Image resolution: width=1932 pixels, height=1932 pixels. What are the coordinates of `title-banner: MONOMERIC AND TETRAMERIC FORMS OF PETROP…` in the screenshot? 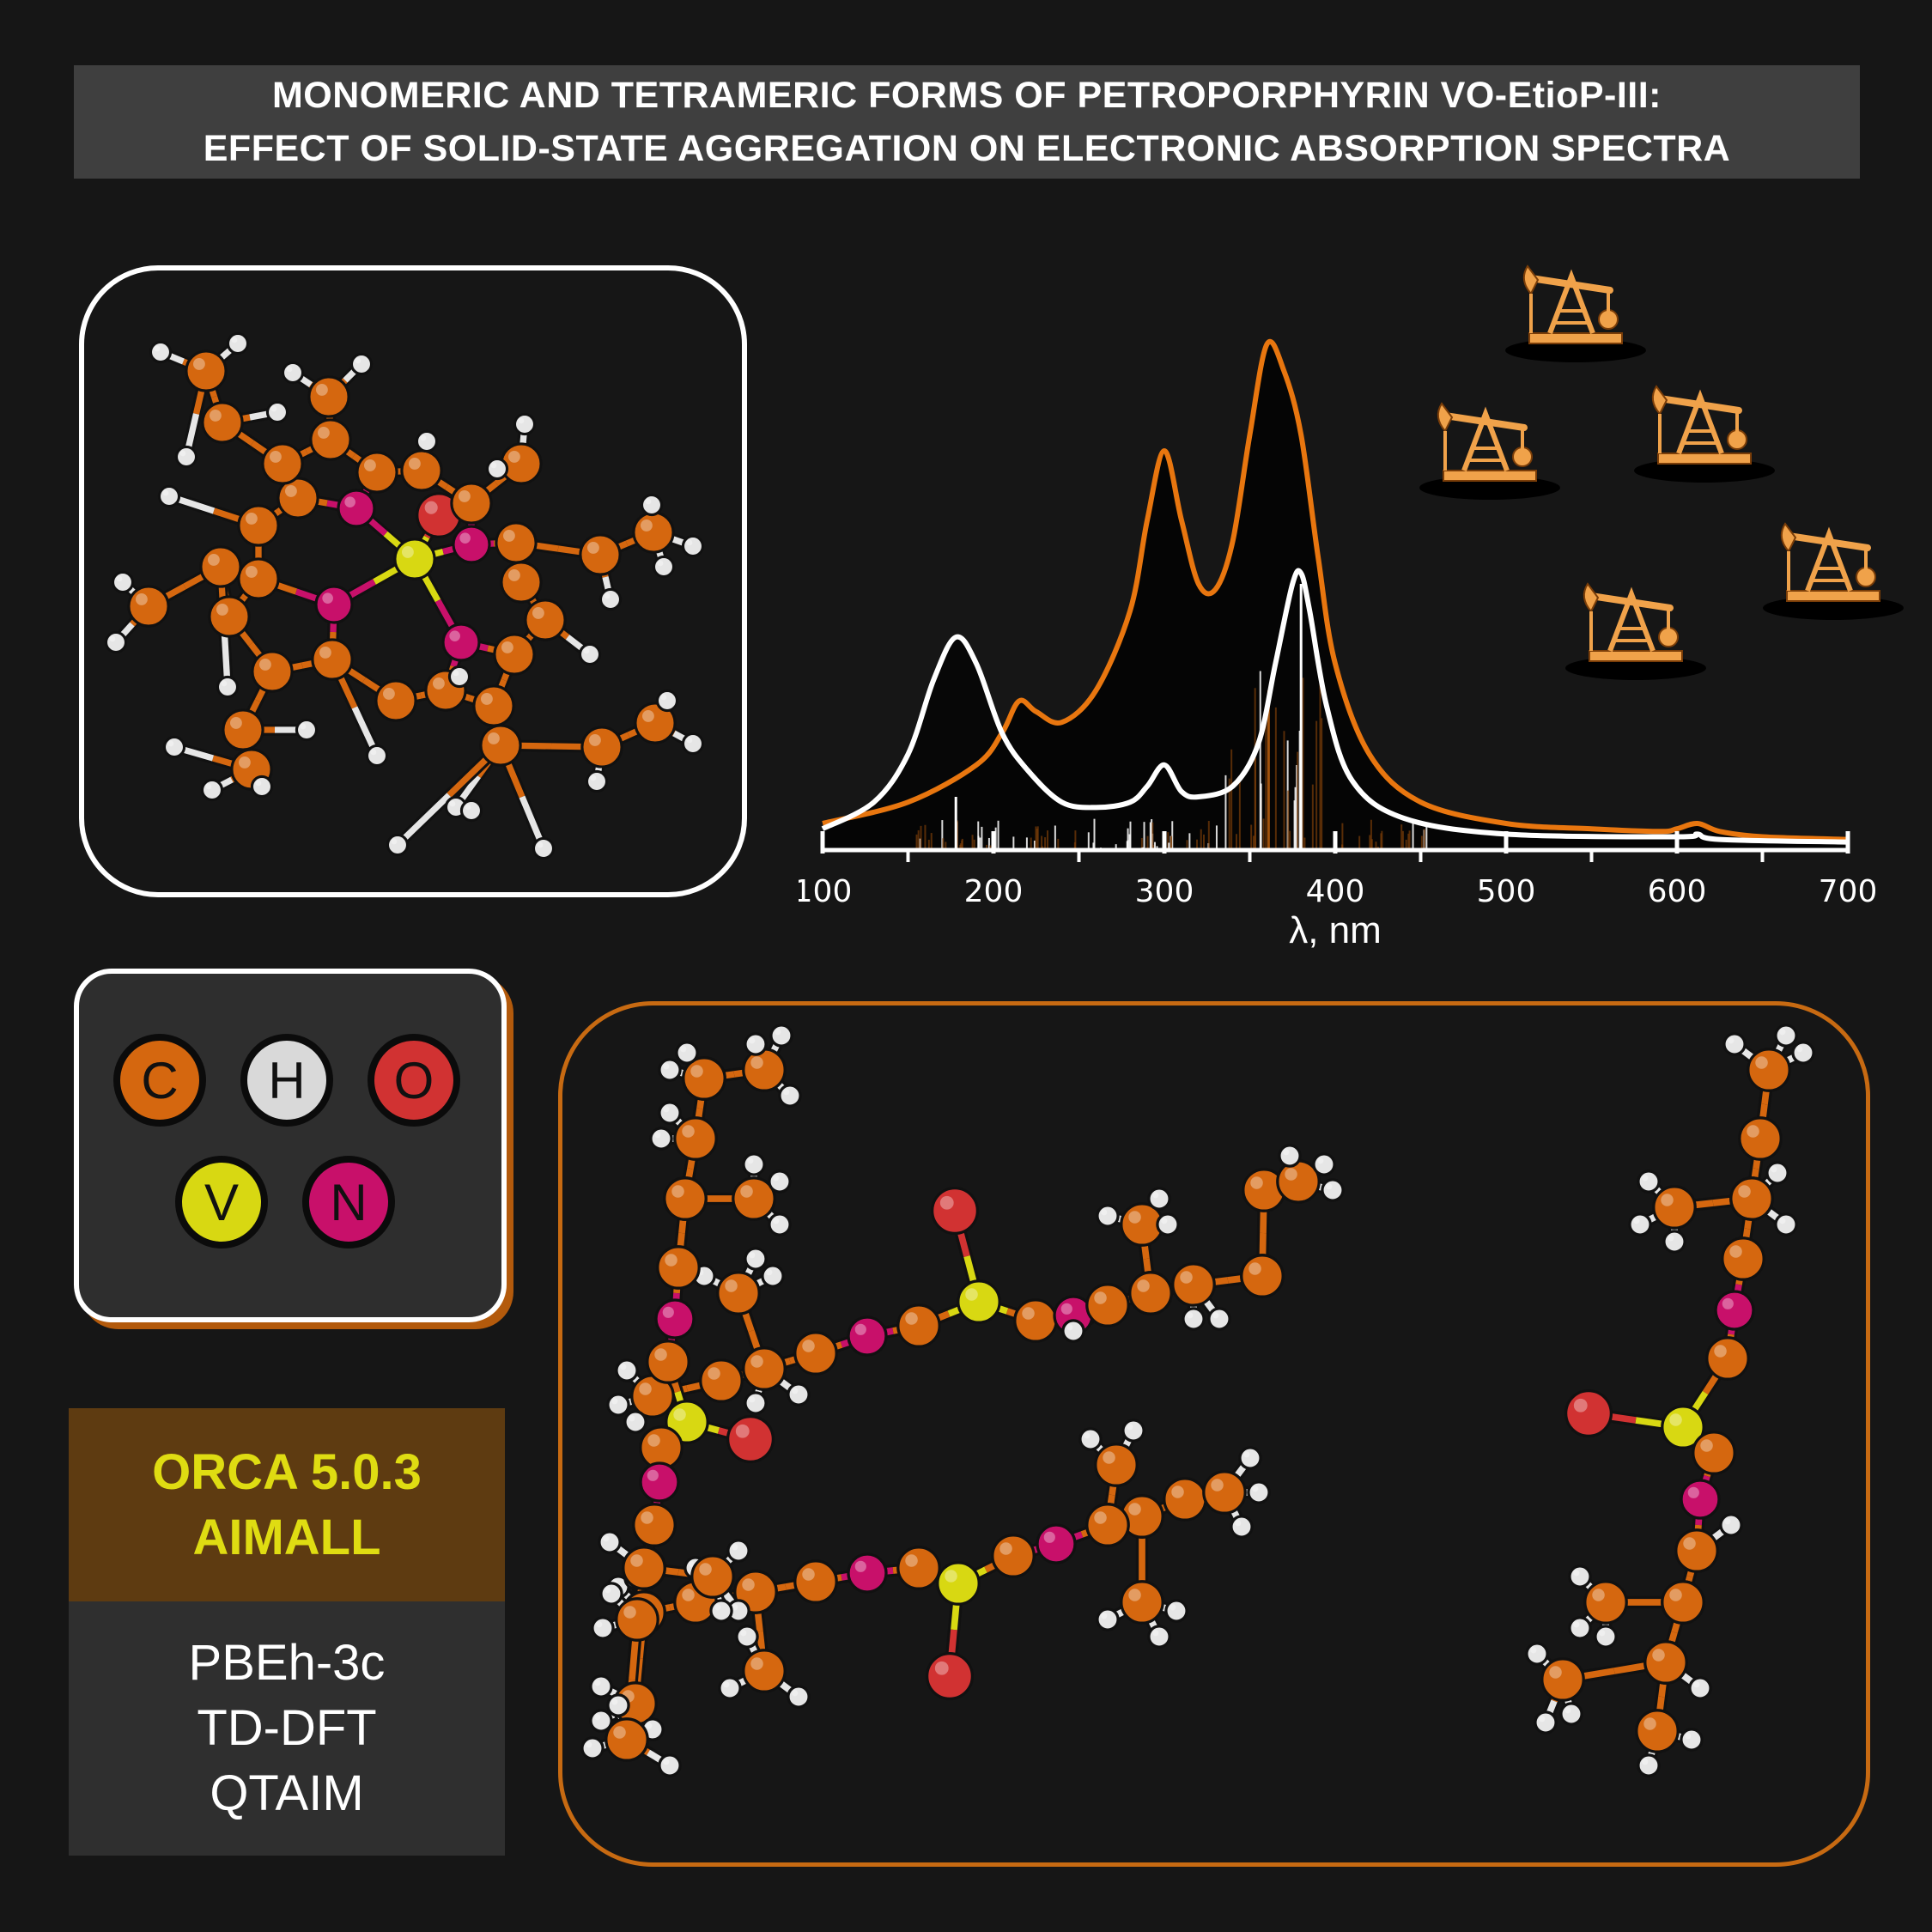 It's located at (967, 122).